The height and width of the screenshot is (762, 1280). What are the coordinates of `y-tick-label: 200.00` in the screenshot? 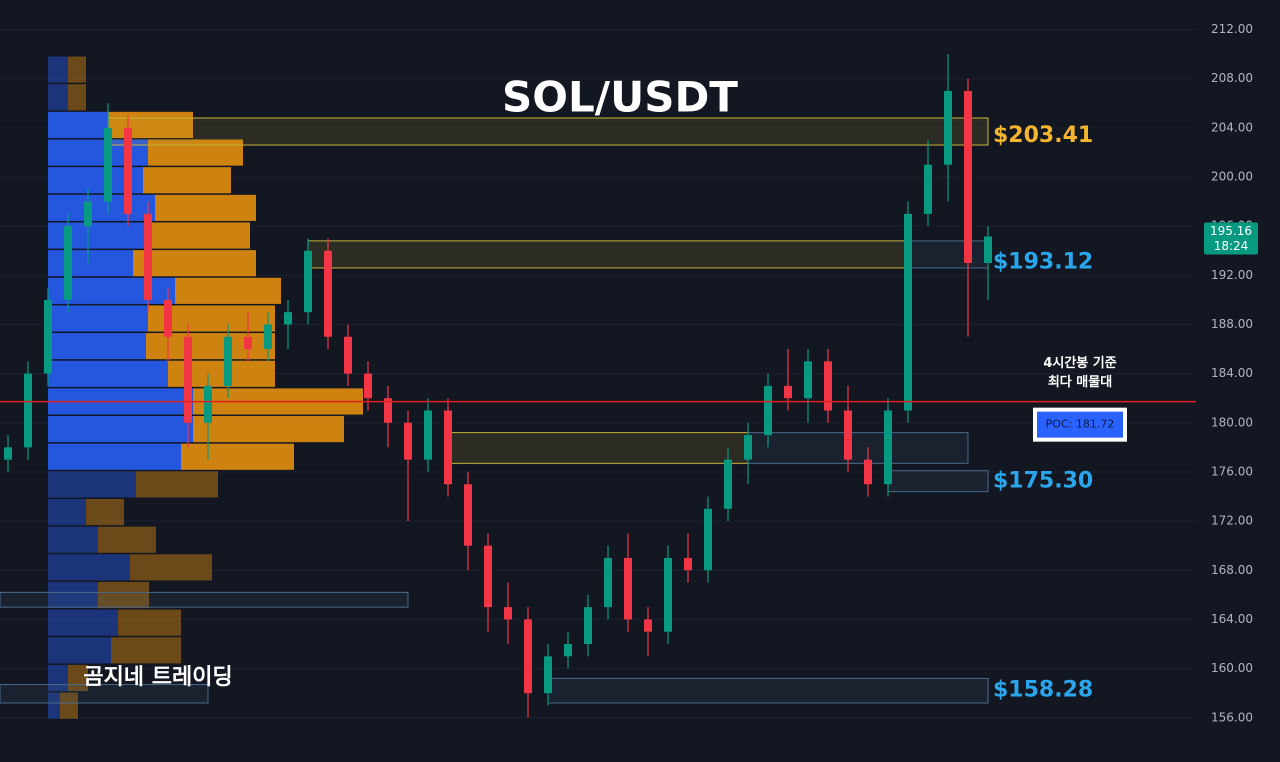 It's located at (1232, 176).